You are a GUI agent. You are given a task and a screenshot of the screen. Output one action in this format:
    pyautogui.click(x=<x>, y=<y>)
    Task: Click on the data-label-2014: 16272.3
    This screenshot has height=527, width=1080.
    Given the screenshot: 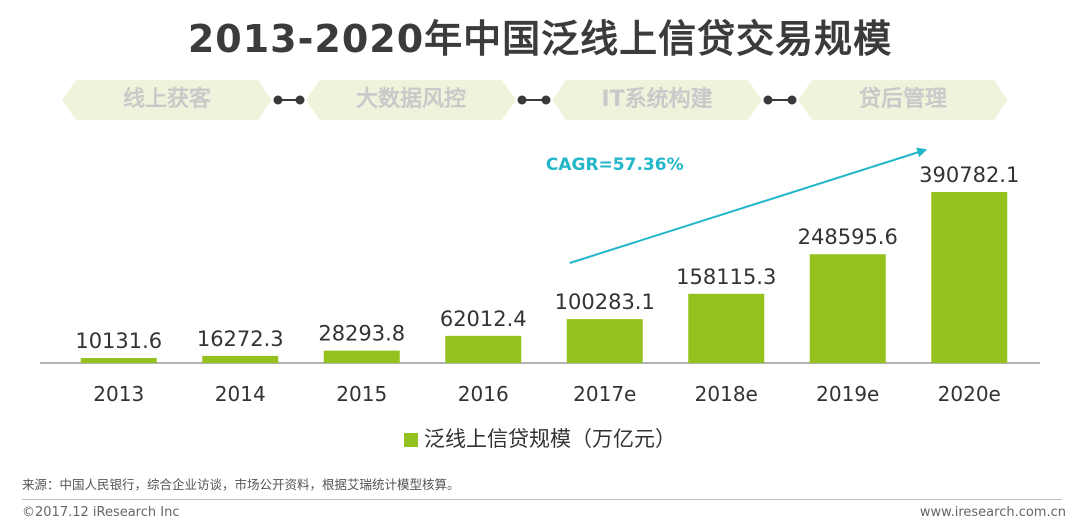 What is the action you would take?
    pyautogui.click(x=240, y=339)
    